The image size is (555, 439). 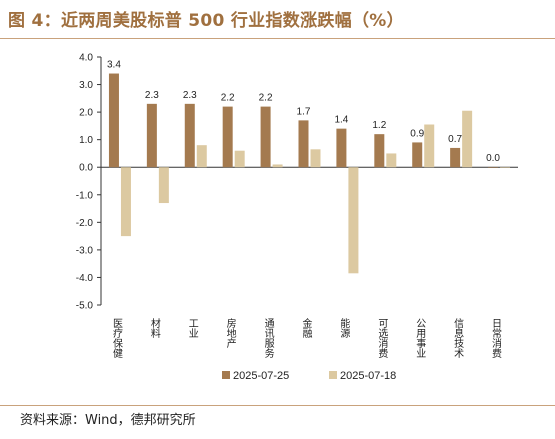 What do you see at coordinates (496, 338) in the screenshot?
I see `category-label: 日常消费` at bounding box center [496, 338].